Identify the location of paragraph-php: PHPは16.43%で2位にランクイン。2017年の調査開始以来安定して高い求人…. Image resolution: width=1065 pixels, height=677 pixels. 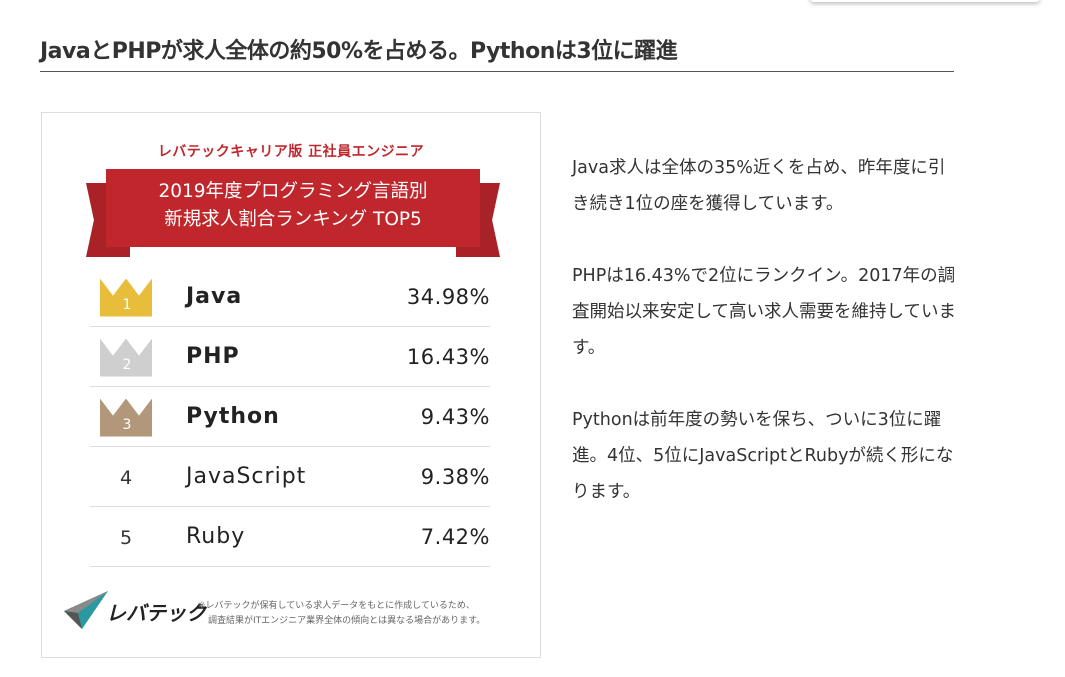
(764, 312).